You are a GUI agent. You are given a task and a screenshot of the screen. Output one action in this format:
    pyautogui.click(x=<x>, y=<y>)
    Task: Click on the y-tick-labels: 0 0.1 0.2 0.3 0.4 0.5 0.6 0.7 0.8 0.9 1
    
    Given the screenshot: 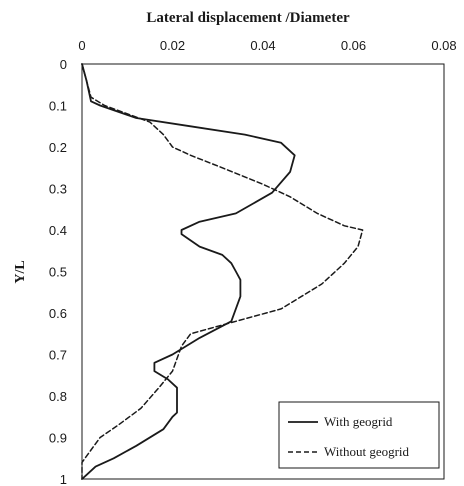 What is the action you would take?
    pyautogui.click(x=58, y=271)
    